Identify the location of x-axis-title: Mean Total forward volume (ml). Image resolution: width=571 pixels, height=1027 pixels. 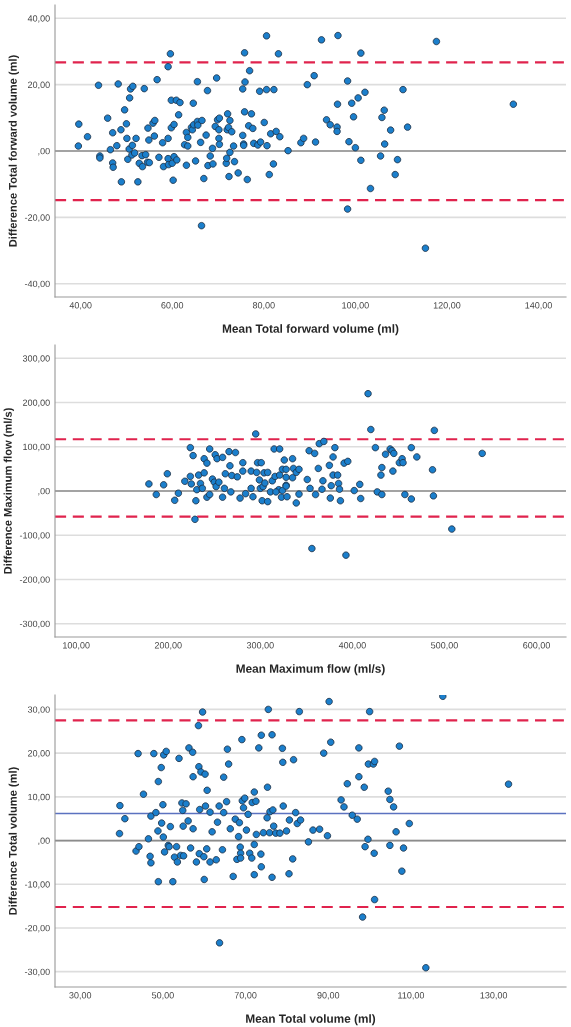
(310, 330).